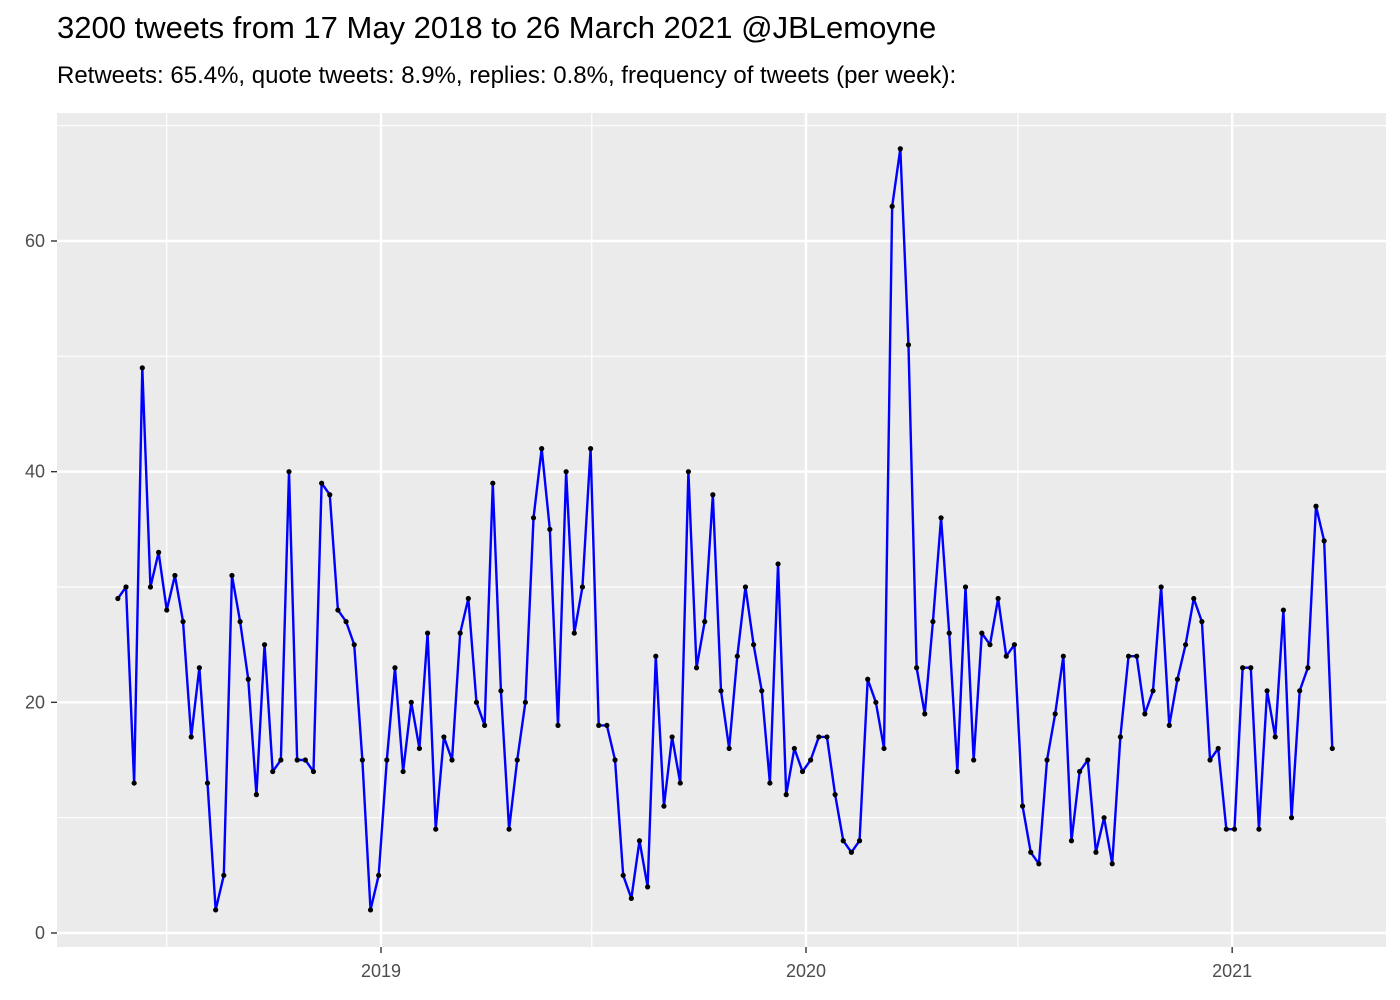 The width and height of the screenshot is (1400, 1000). I want to click on x-tick-label: 2021, so click(1232, 971).